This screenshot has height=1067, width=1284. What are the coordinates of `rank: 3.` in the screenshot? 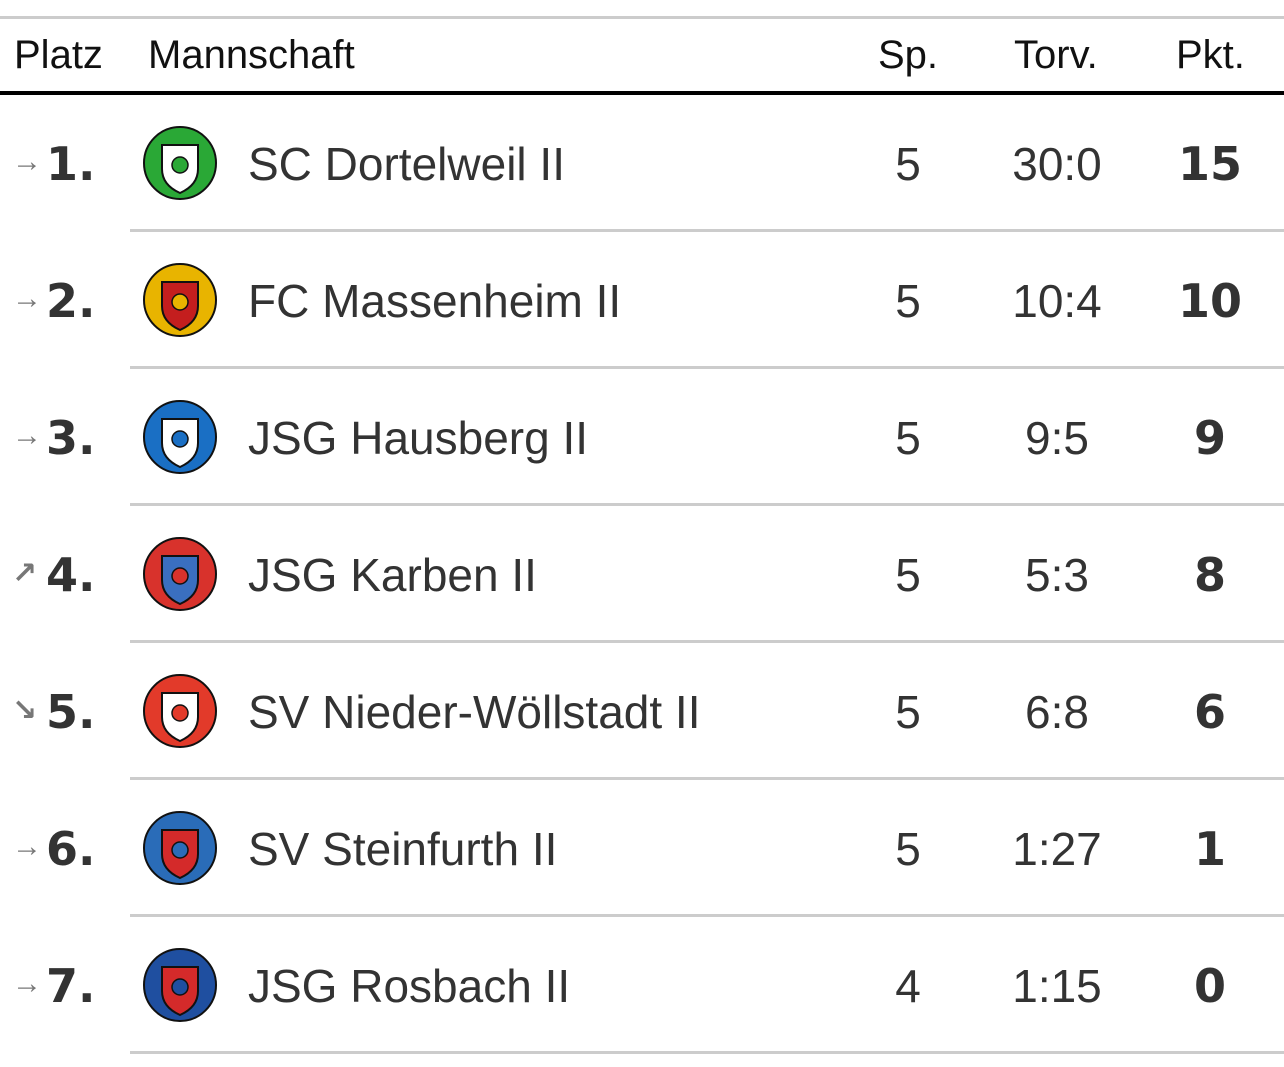 It's located at (71, 438).